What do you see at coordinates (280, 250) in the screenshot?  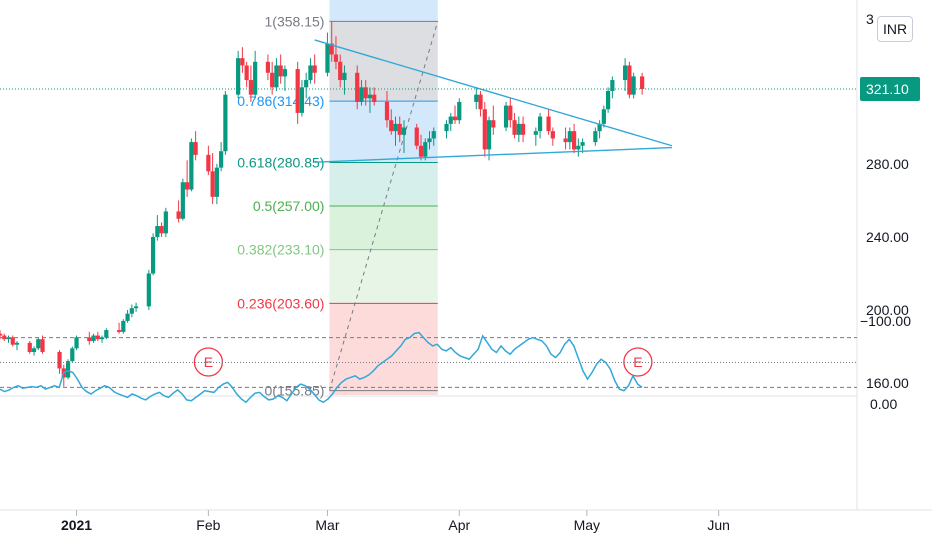 I see `fib-level-label: 0.382(233.10)` at bounding box center [280, 250].